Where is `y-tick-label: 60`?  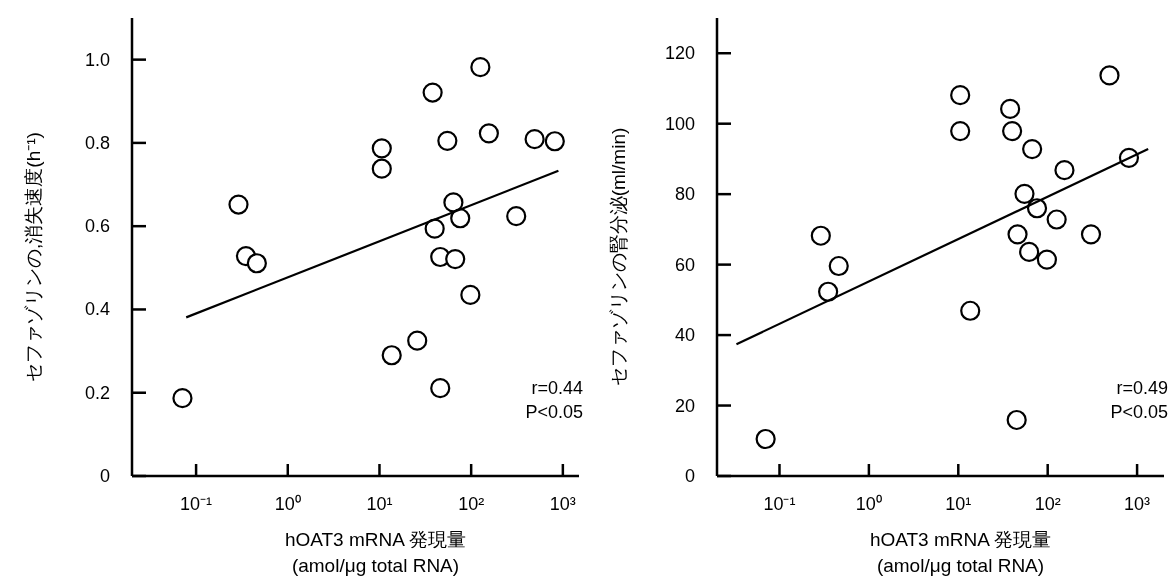 y-tick-label: 60 is located at coordinates (684, 264).